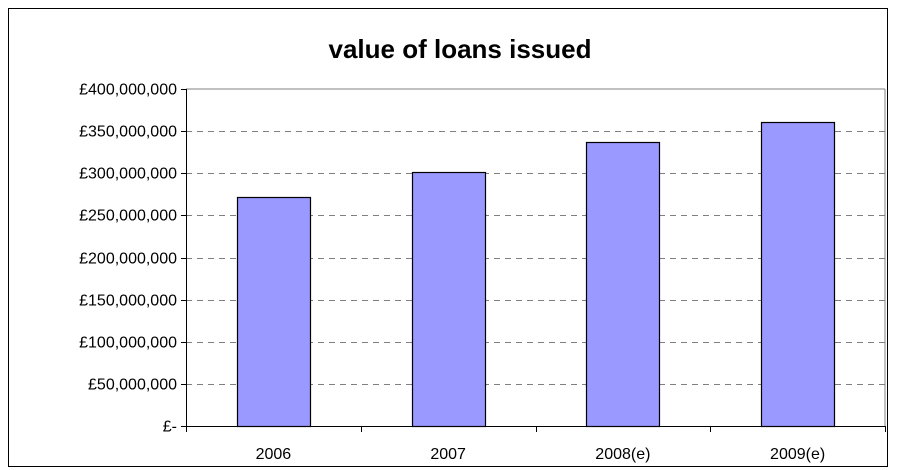 Image resolution: width=898 pixels, height=470 pixels. I want to click on chart-title: value of loans issued, so click(460, 49).